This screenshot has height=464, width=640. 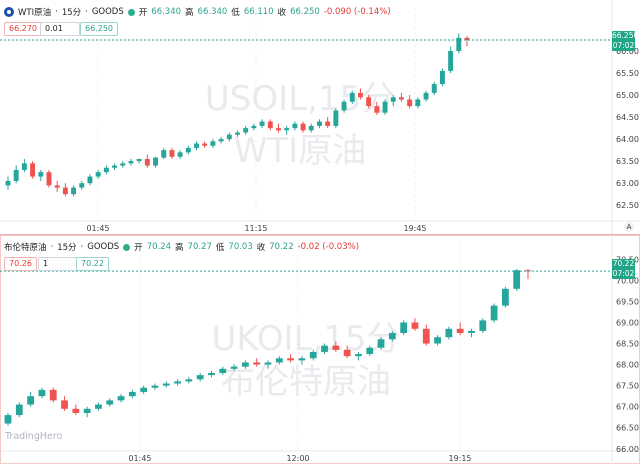 What do you see at coordinates (67, 248) in the screenshot?
I see `brent-interval: 15分` at bounding box center [67, 248].